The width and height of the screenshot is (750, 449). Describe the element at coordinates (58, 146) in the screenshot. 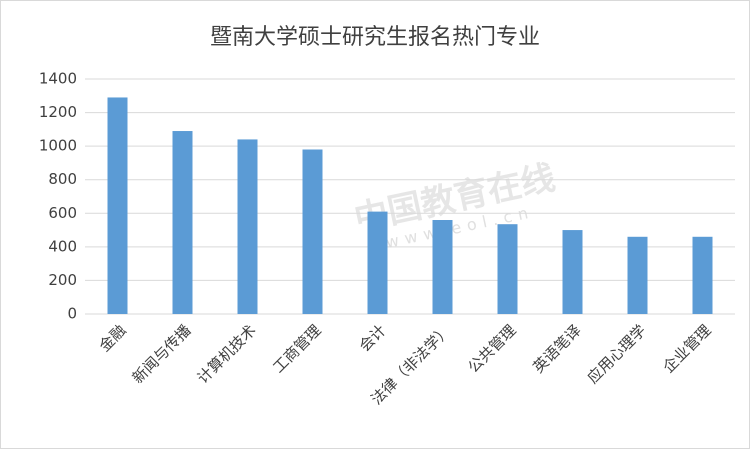

I see `y-tick-label: 1000` at that location.